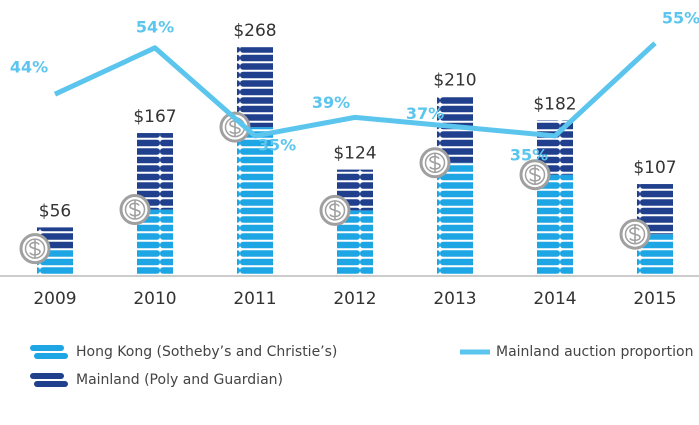  Describe the element at coordinates (594, 352) in the screenshot. I see `legend-label: Mainland auction proportion` at that location.